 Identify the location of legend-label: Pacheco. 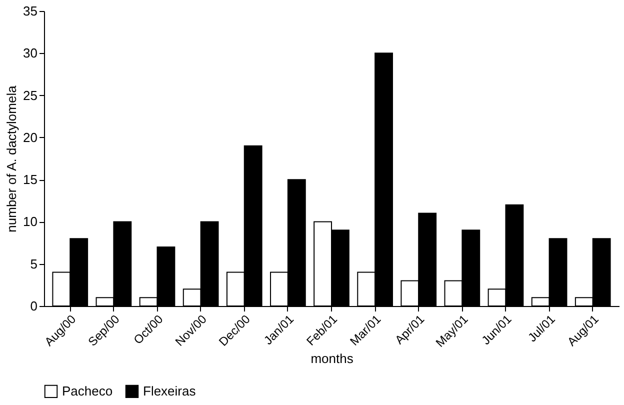
(87, 390).